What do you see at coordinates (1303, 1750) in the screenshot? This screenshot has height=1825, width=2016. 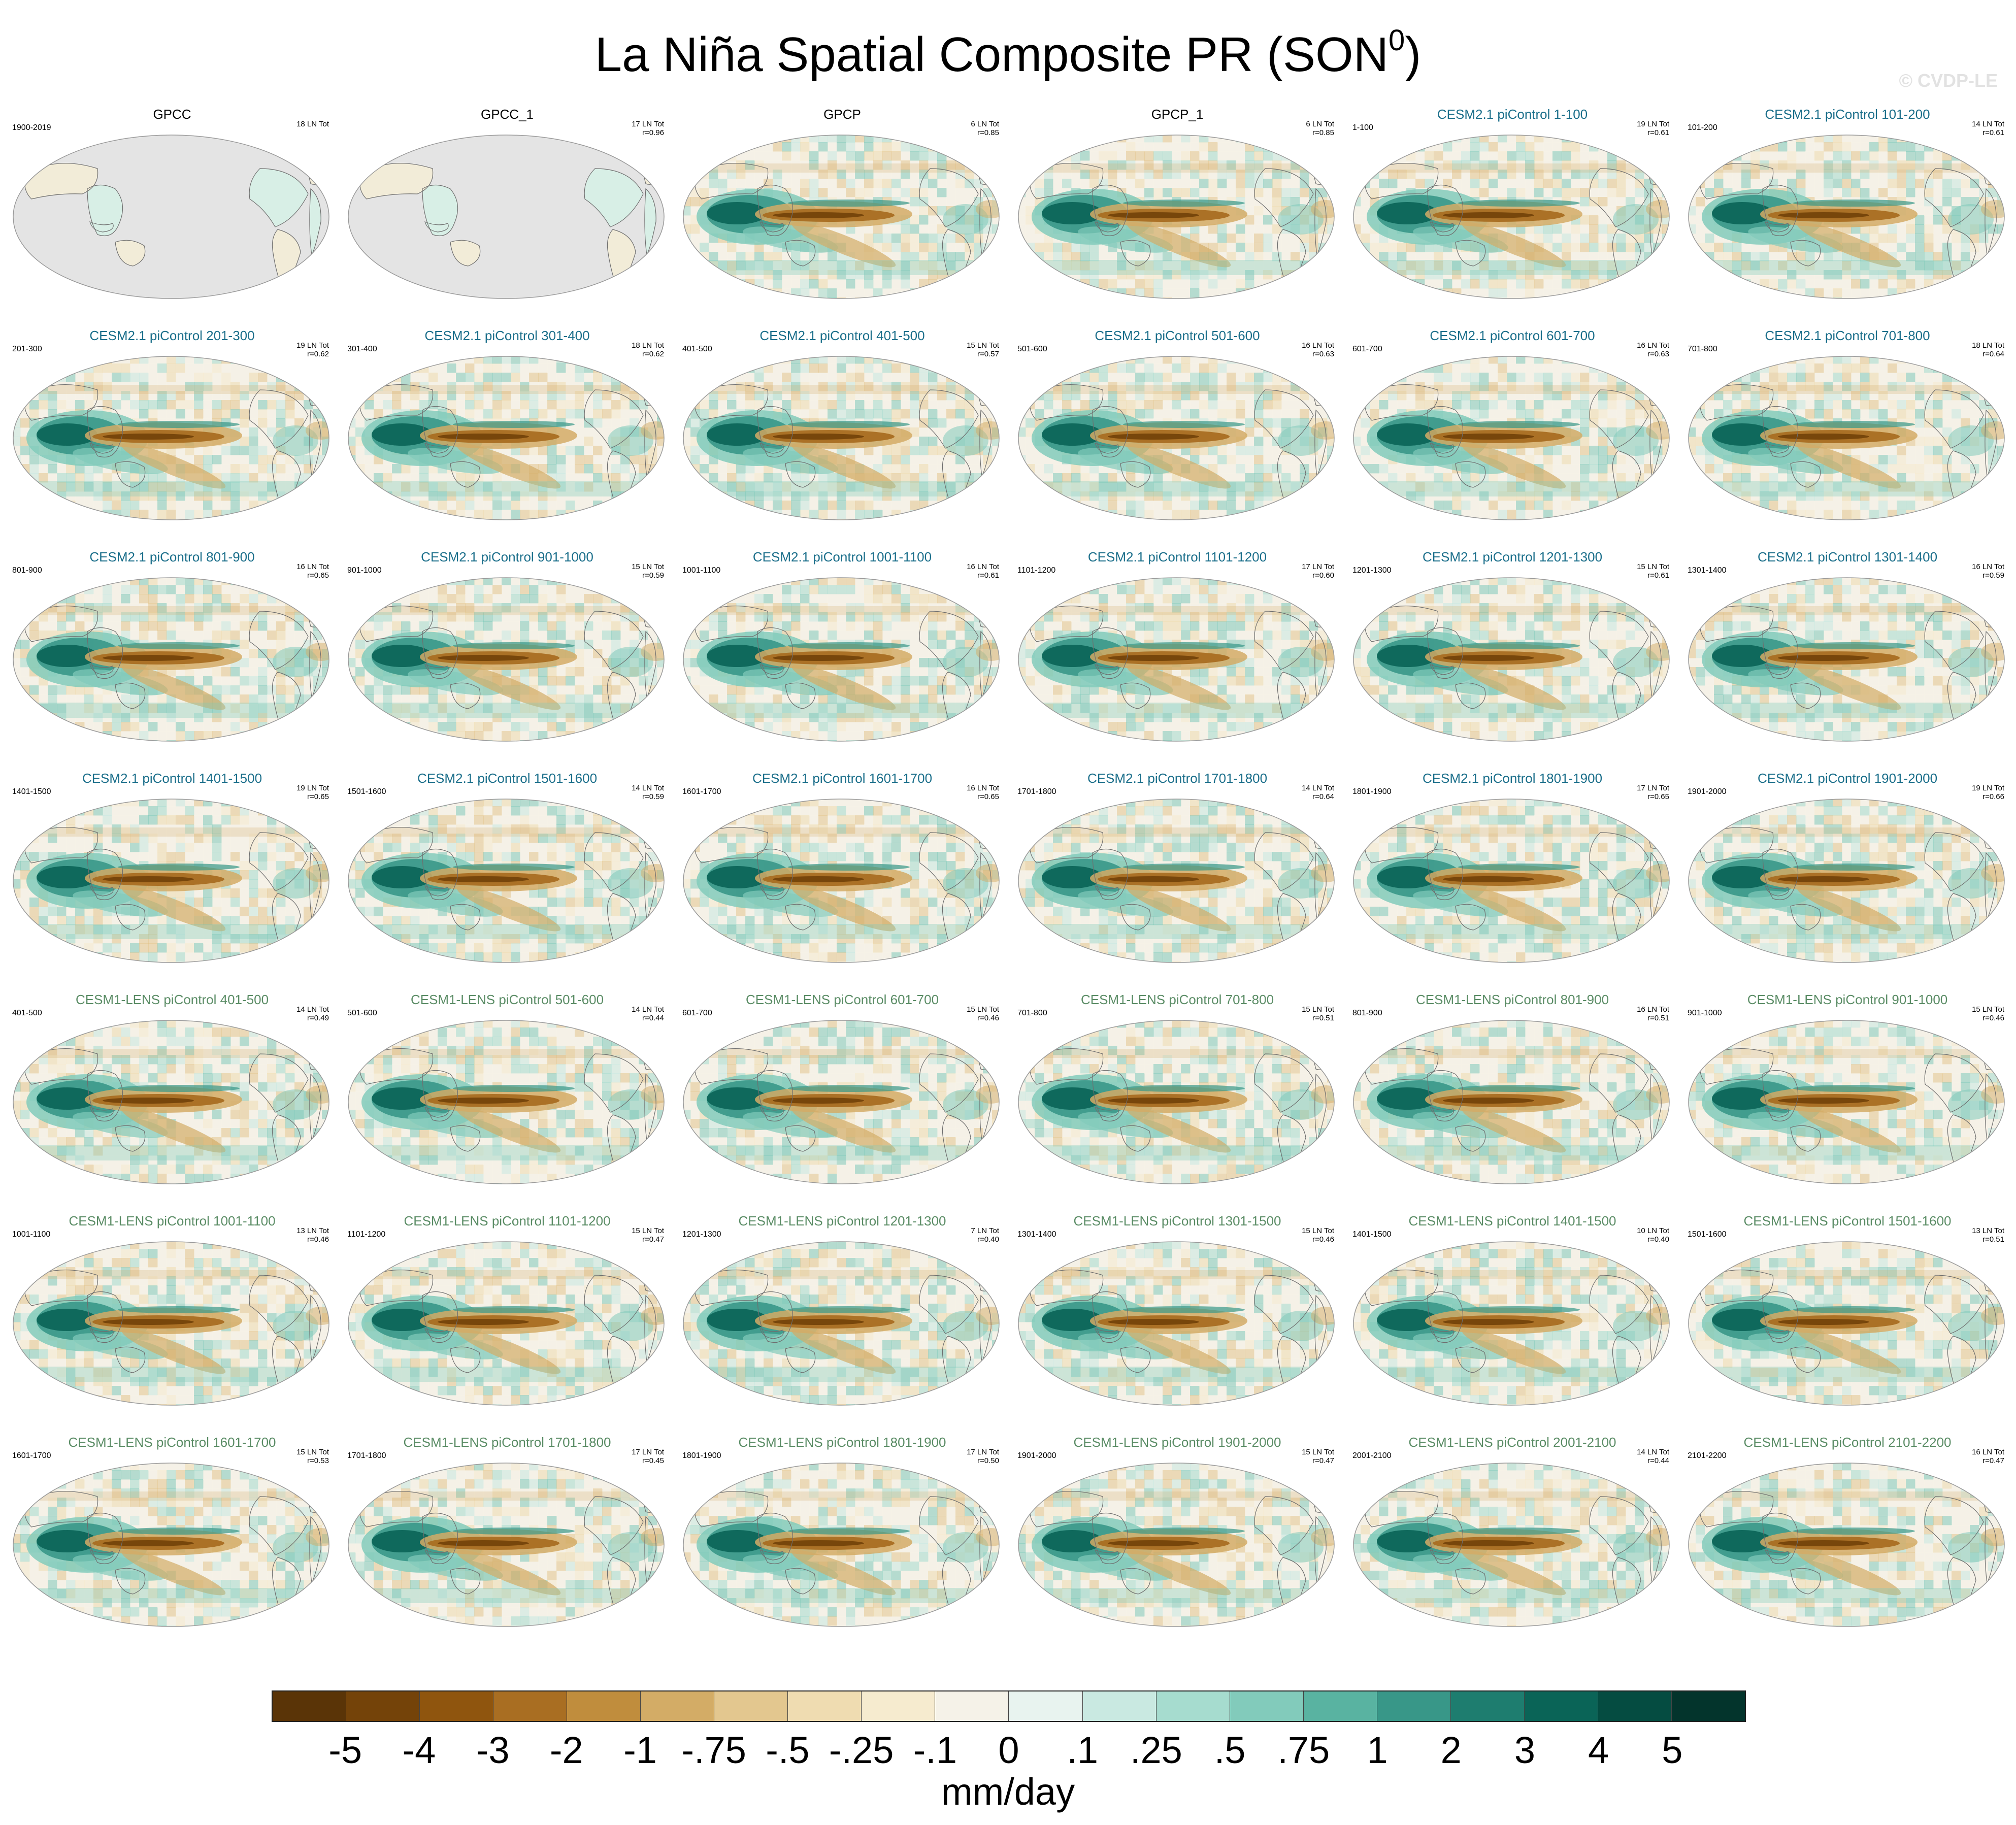 I see `colorbar-tick-label: .75` at bounding box center [1303, 1750].